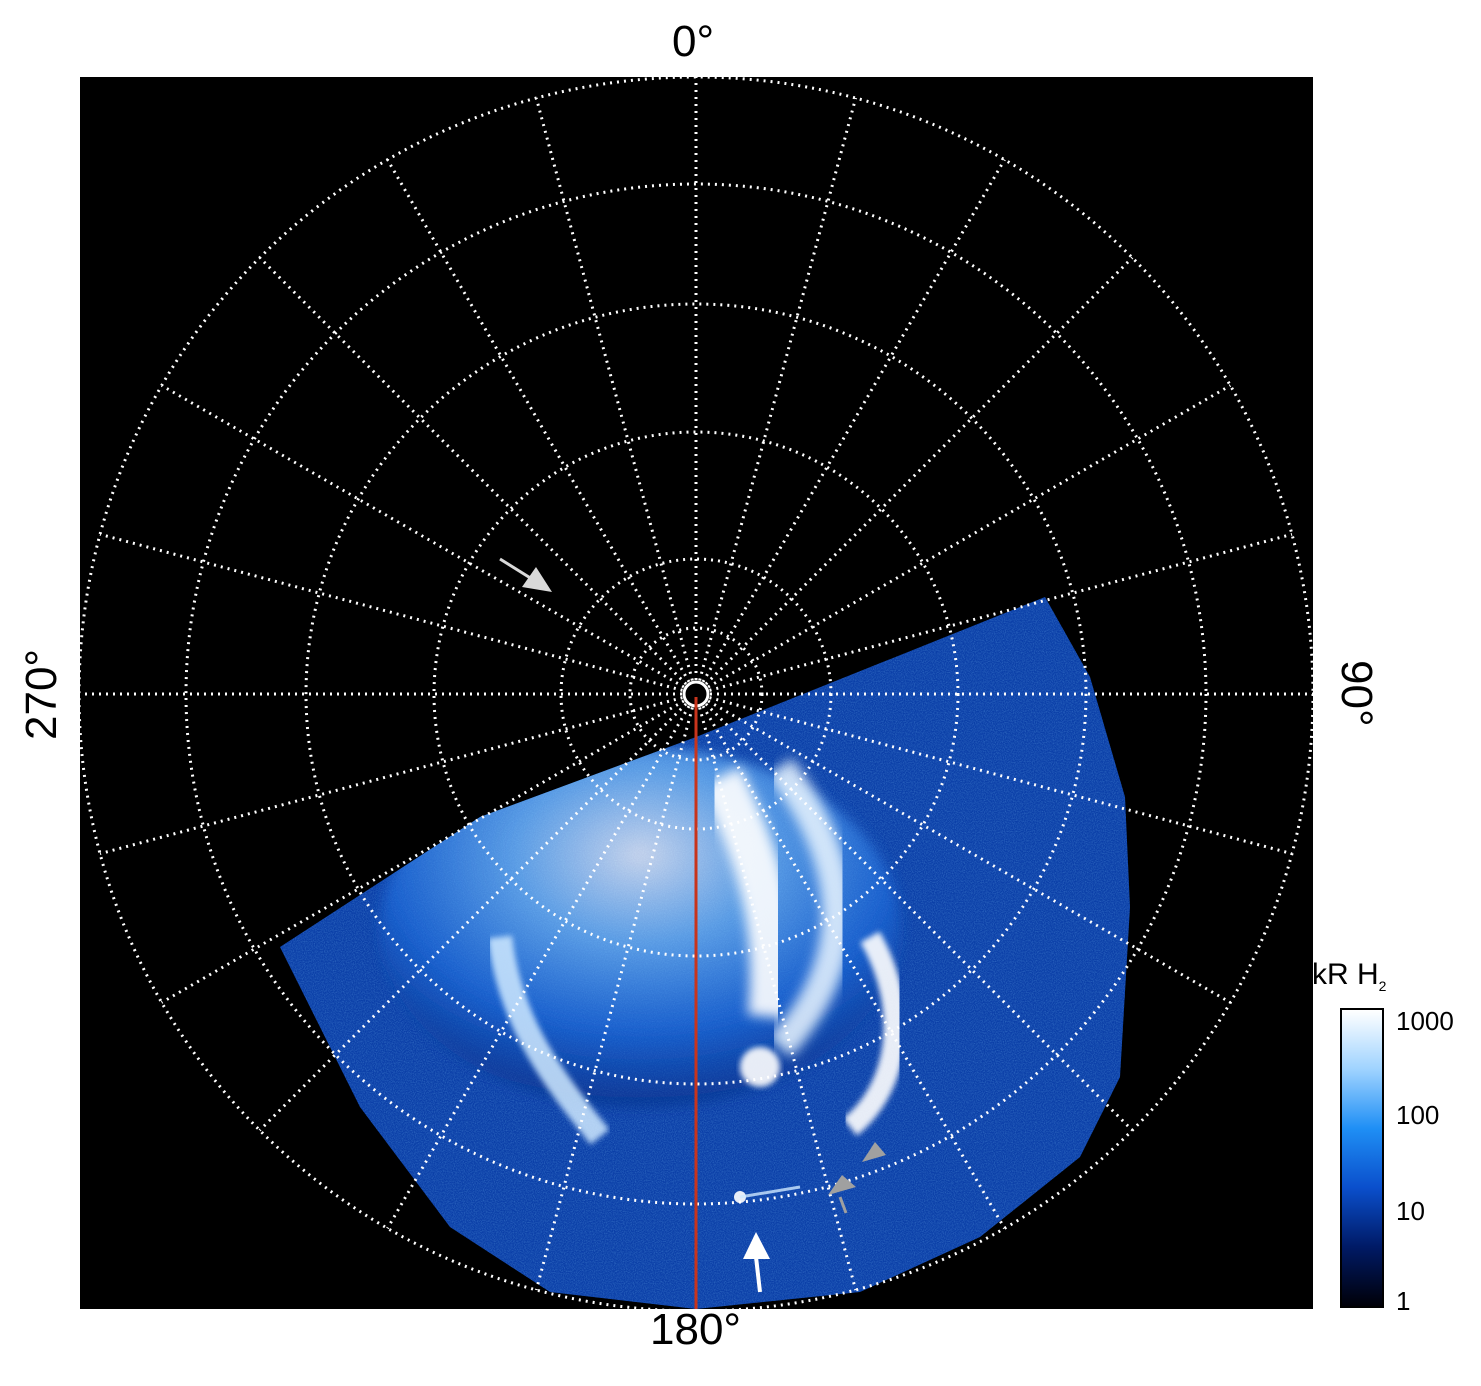  What do you see at coordinates (41, 694) in the screenshot?
I see `longitude-label-270: 270°` at bounding box center [41, 694].